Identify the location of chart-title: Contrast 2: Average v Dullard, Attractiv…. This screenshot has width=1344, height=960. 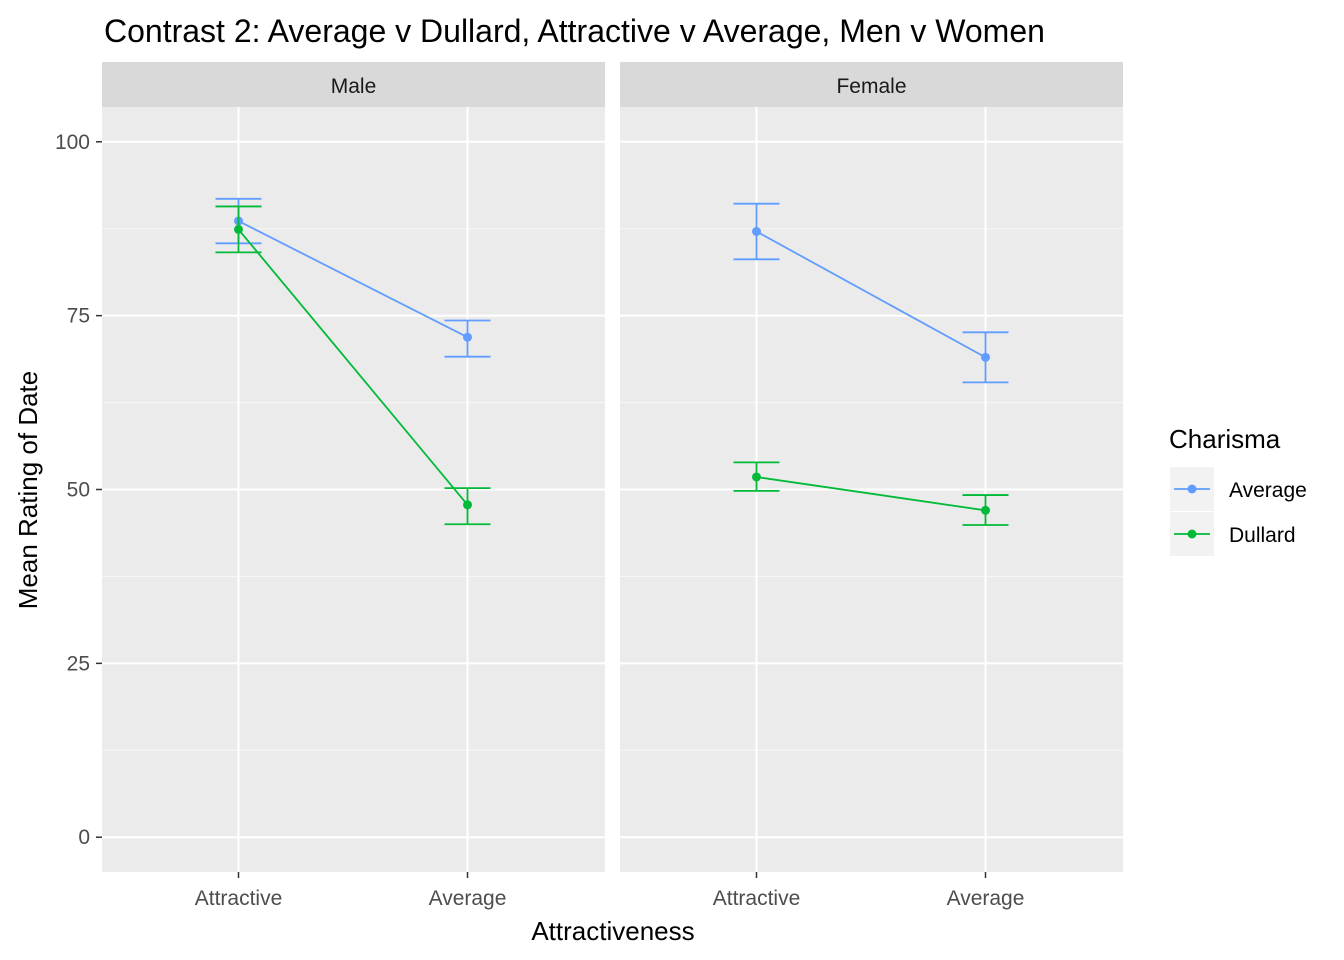
(574, 31).